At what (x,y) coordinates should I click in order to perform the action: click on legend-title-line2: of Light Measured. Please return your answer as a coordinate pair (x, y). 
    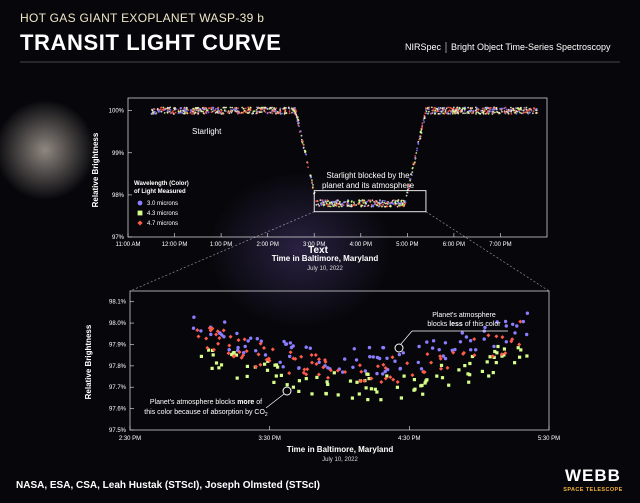
    Looking at the image, I should click on (160, 192).